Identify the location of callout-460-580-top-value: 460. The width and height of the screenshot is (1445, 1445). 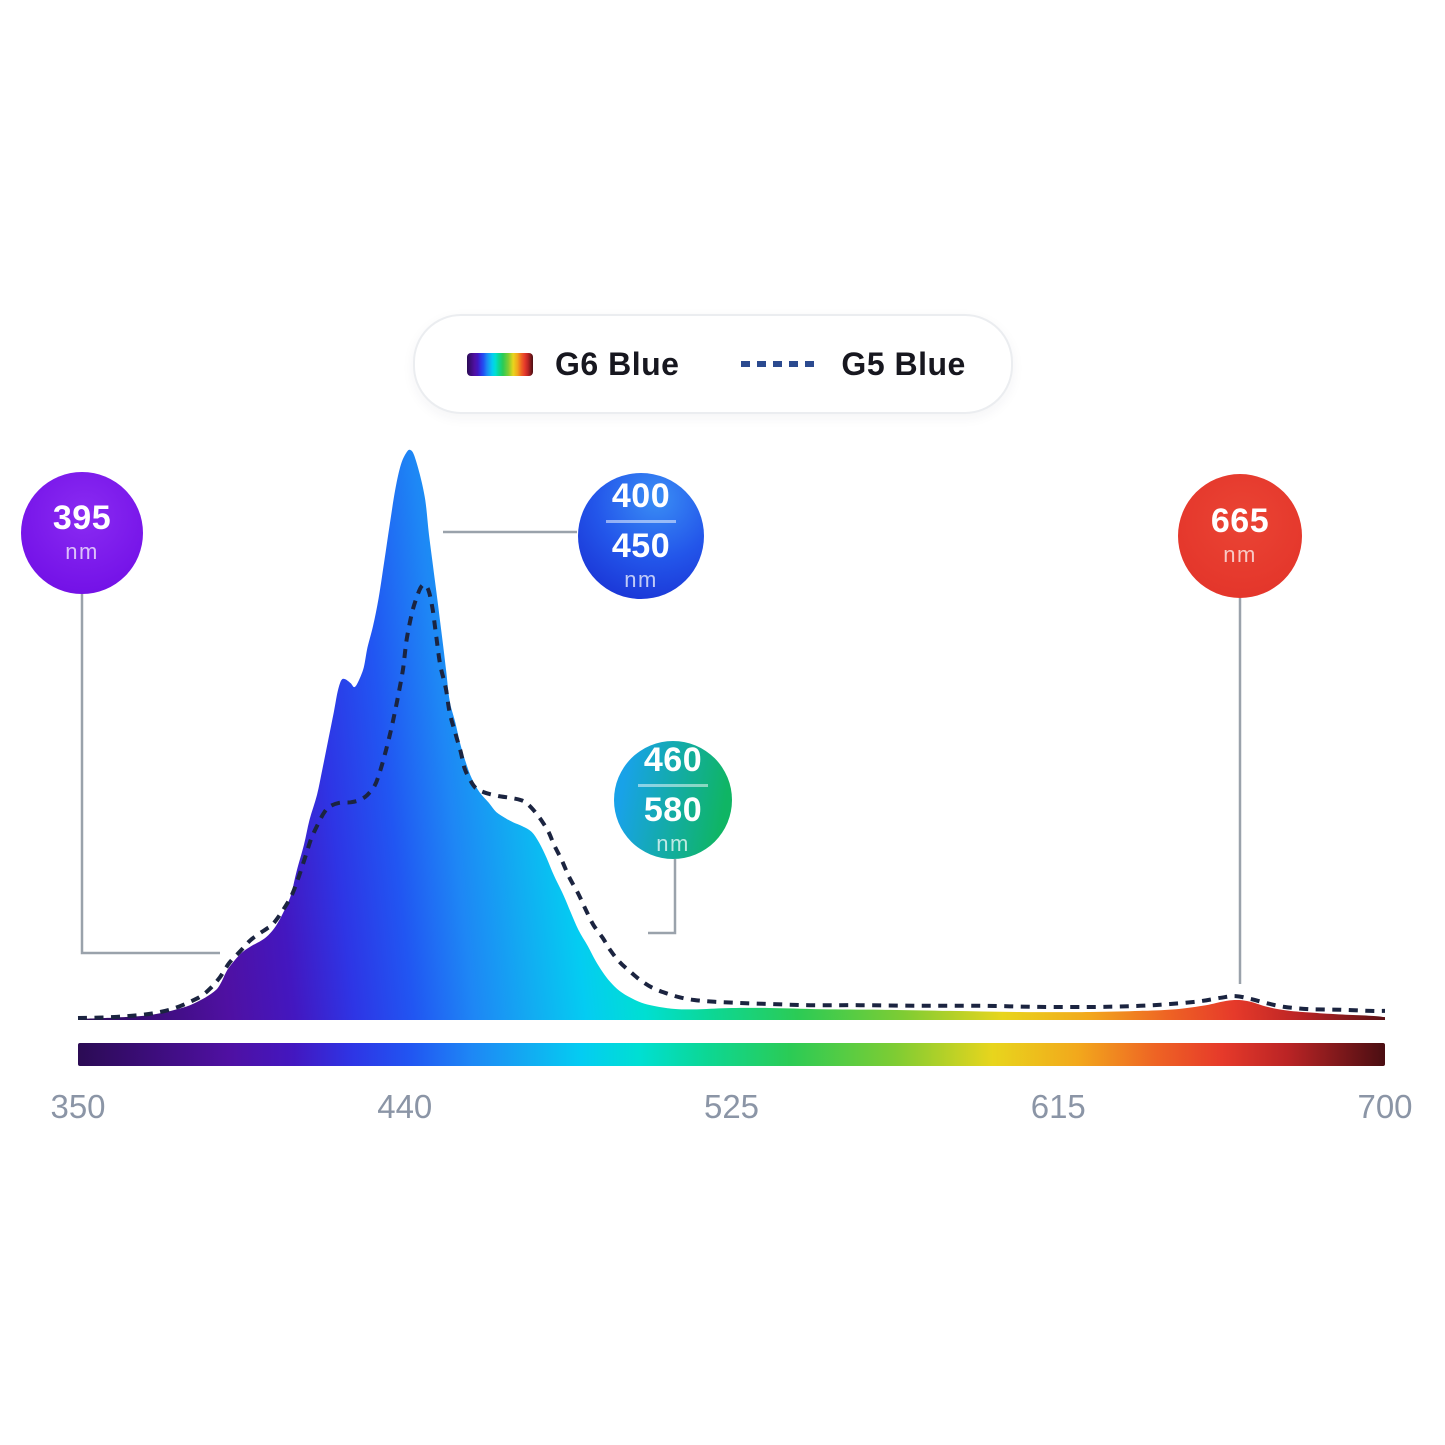
(673, 765).